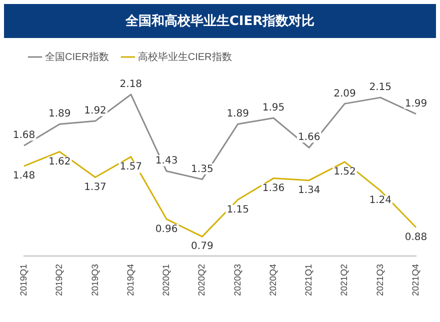 The image size is (440, 322). I want to click on x-tick-label: 2020Q4, so click(273, 280).